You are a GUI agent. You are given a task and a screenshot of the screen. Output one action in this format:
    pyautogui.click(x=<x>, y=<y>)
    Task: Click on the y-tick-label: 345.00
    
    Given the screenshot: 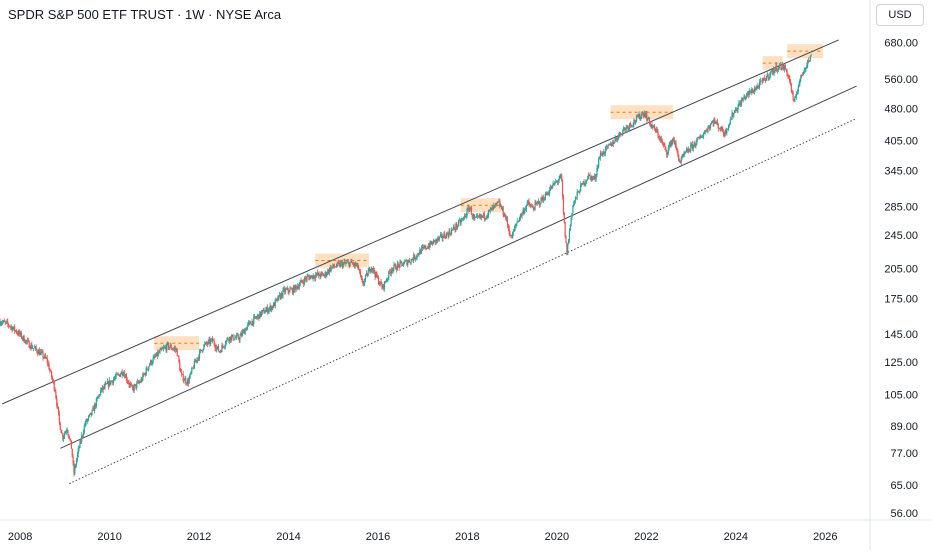 What is the action you would take?
    pyautogui.click(x=901, y=172)
    